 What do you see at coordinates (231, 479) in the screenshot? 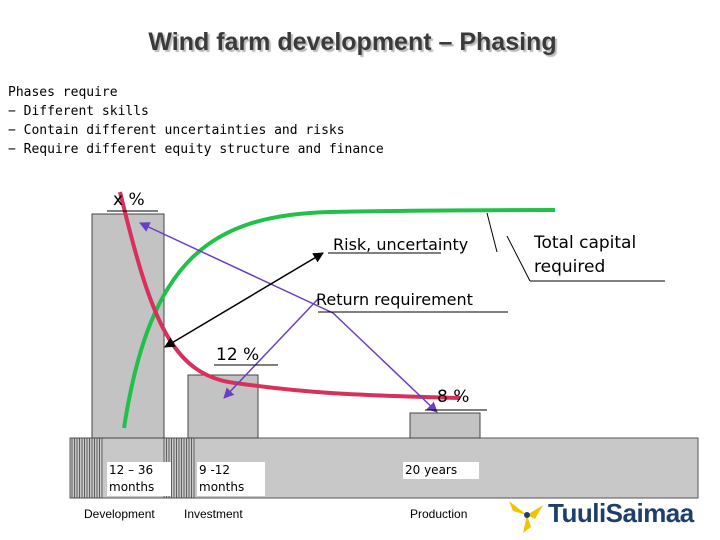
I see `investment-duration: 9 -12 months` at bounding box center [231, 479].